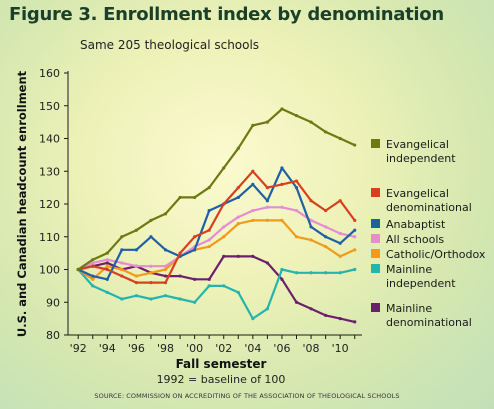  Describe the element at coordinates (22, 203) in the screenshot. I see `y-axis-title: U.S. and Canadian headcount enrollment` at that location.